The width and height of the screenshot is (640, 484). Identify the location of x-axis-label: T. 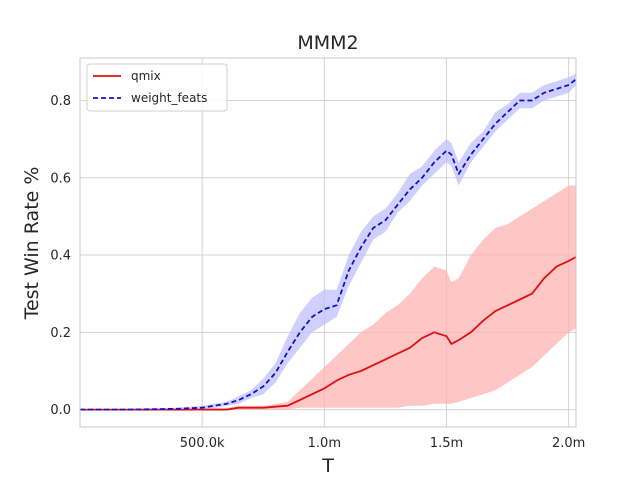
(327, 466).